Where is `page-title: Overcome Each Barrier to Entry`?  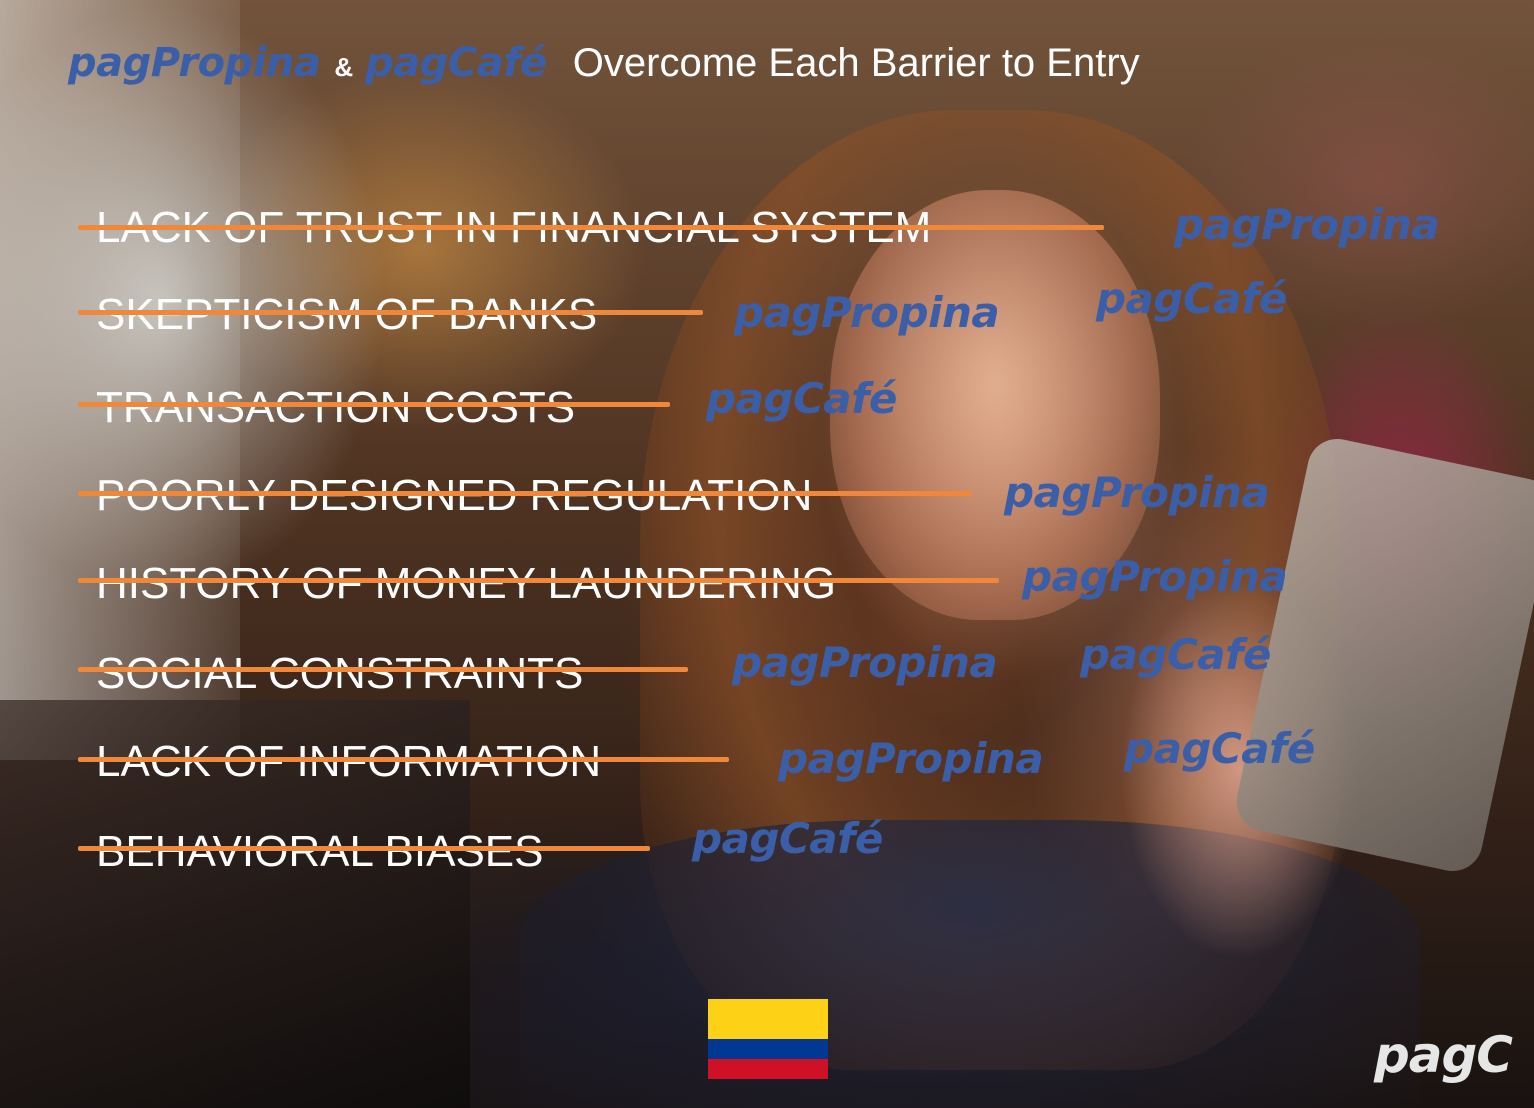
page-title: Overcome Each Barrier to Entry is located at coordinates (856, 63).